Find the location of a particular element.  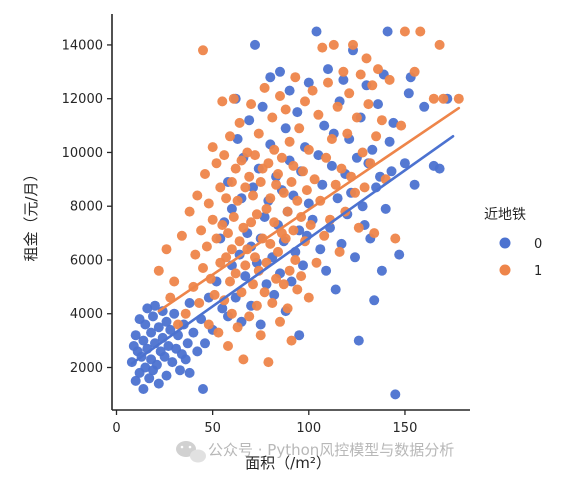

y-tick-label-2000: 2000 is located at coordinates (86, 368).